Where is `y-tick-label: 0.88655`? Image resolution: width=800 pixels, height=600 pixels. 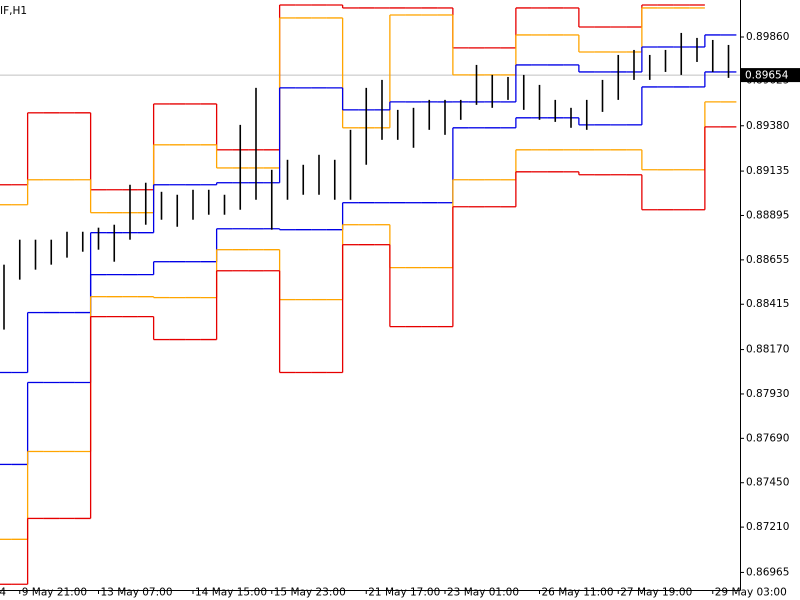
y-tick-label: 0.88655 is located at coordinates (767, 260).